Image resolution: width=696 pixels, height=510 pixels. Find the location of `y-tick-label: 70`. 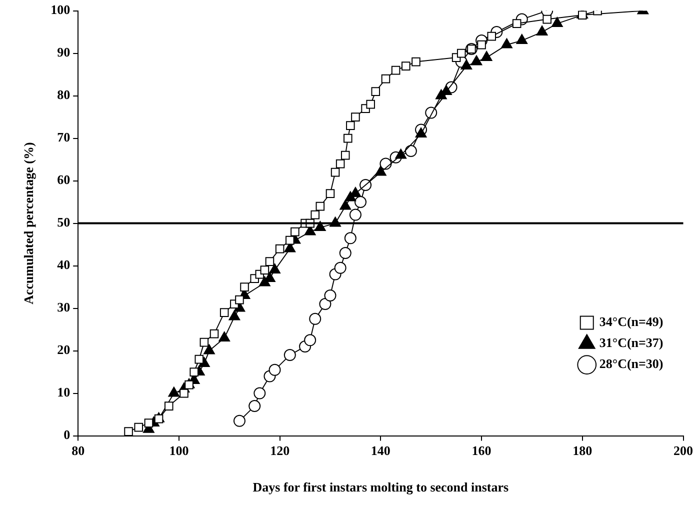

y-tick-label: 70 is located at coordinates (63, 137).